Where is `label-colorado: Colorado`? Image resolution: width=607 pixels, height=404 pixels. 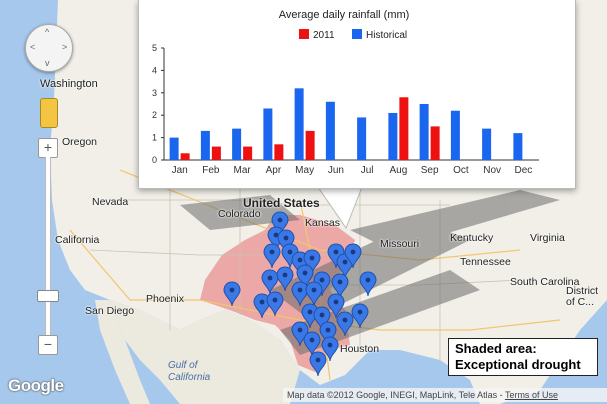
label-colorado: Colorado is located at coordinates (239, 214).